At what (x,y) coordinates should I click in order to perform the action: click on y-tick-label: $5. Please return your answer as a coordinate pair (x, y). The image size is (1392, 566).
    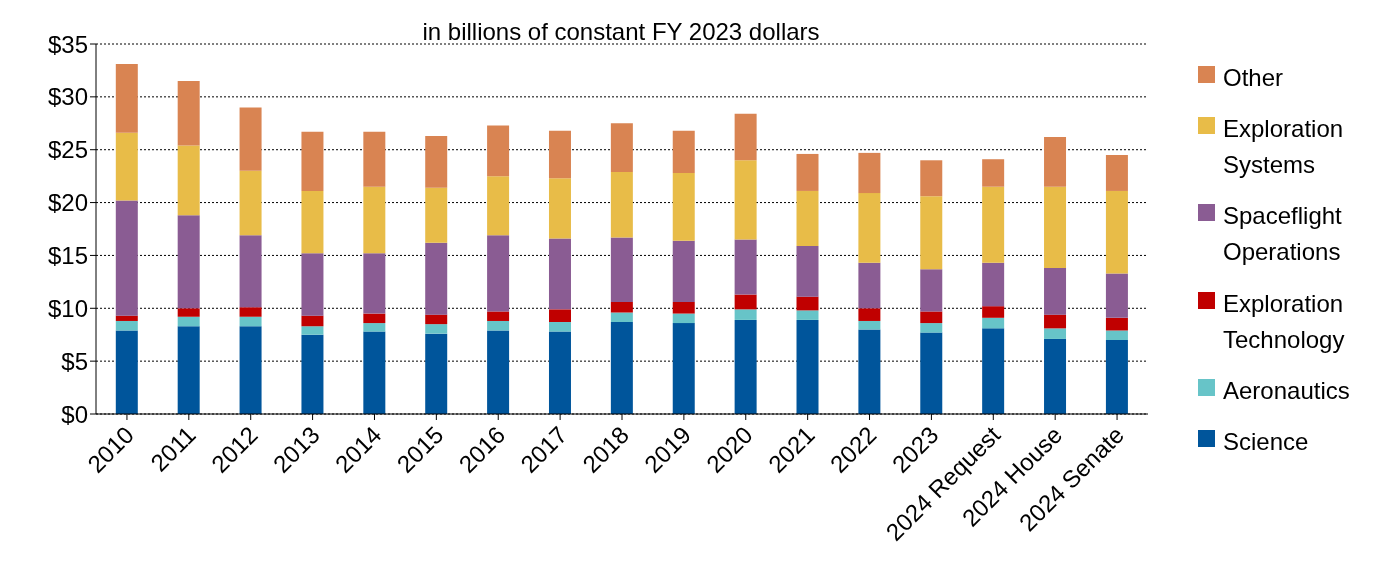
    Looking at the image, I should click on (74, 361).